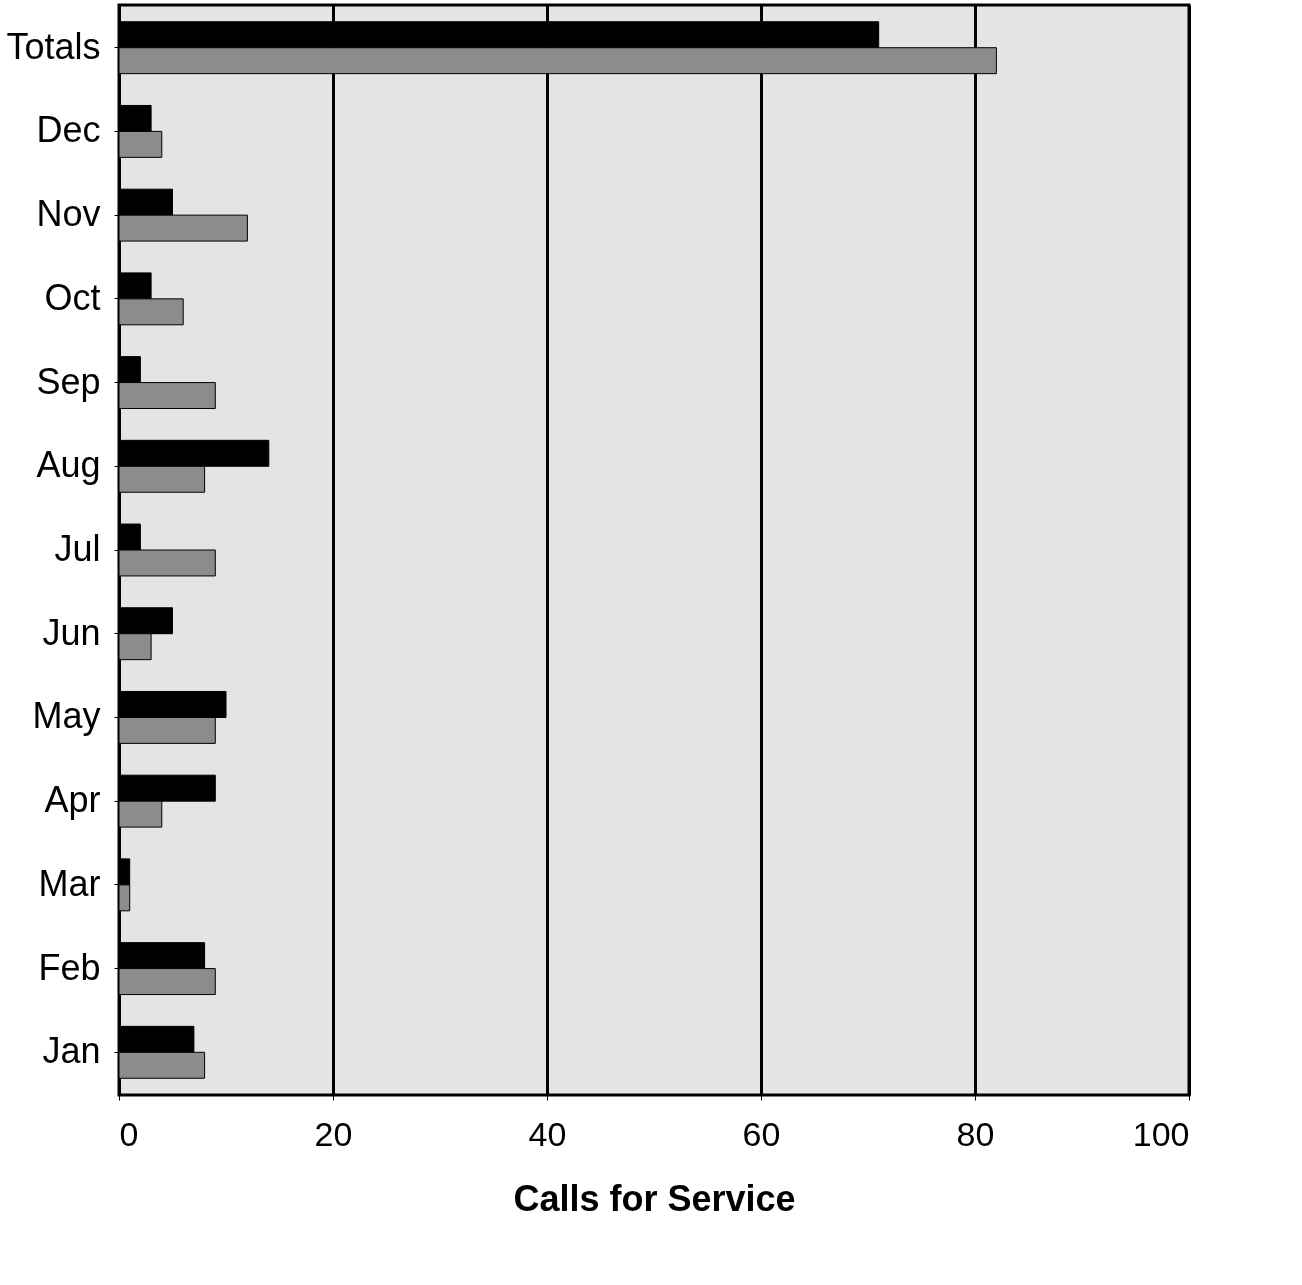 The height and width of the screenshot is (1285, 1302). Describe the element at coordinates (654, 1198) in the screenshot. I see `x-axis-title: Calls for Service` at that location.